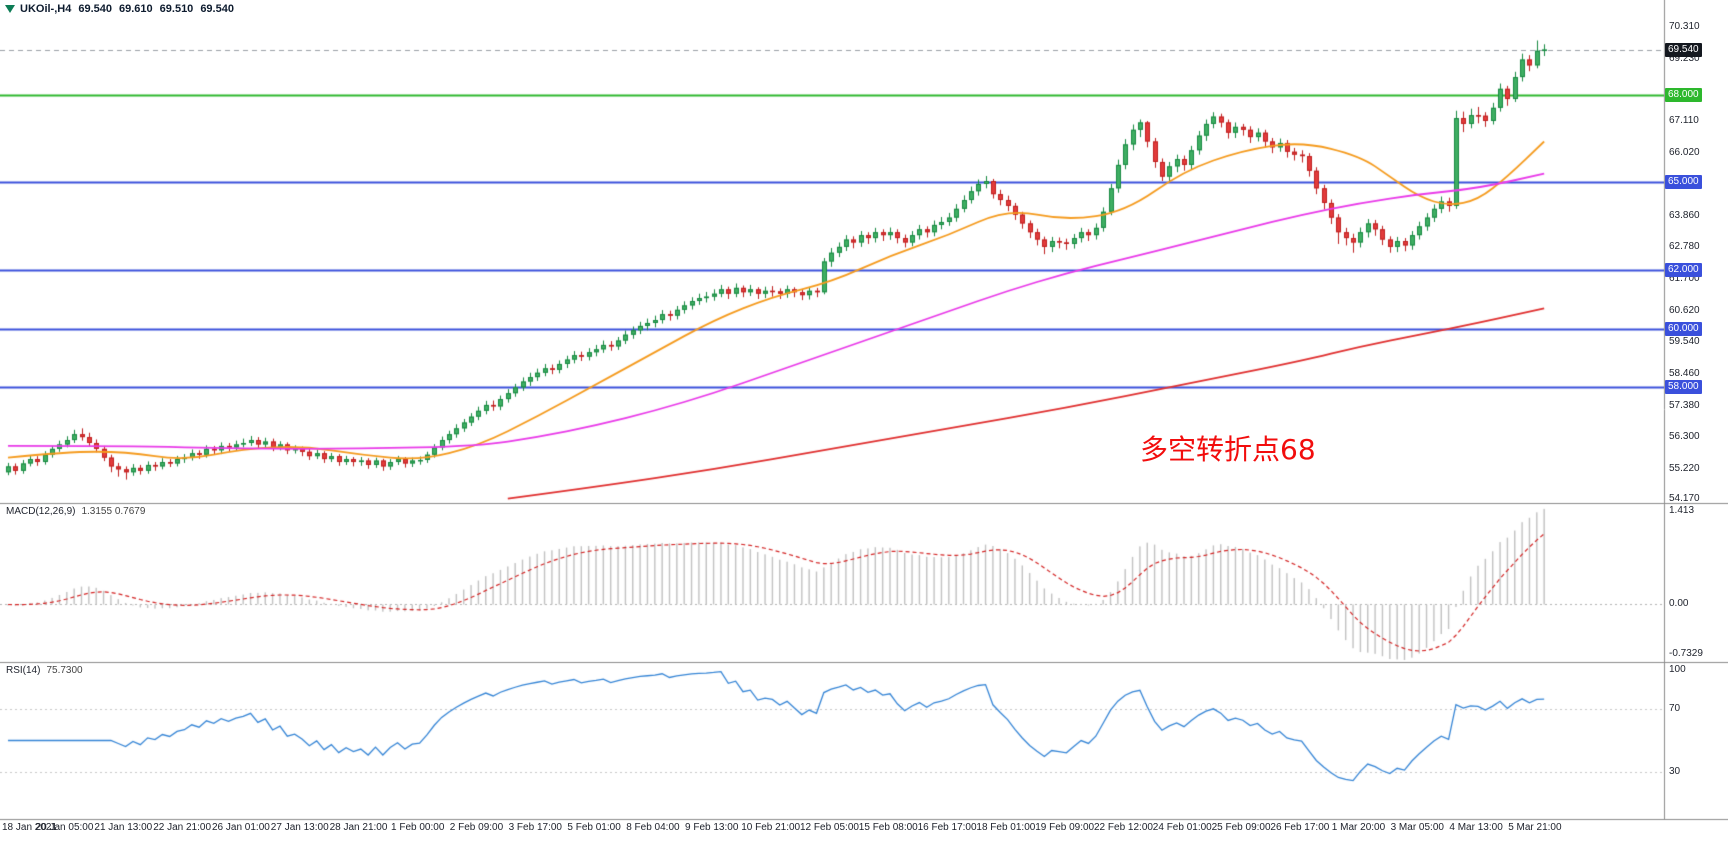  I want to click on time-axis, so click(864, 830).